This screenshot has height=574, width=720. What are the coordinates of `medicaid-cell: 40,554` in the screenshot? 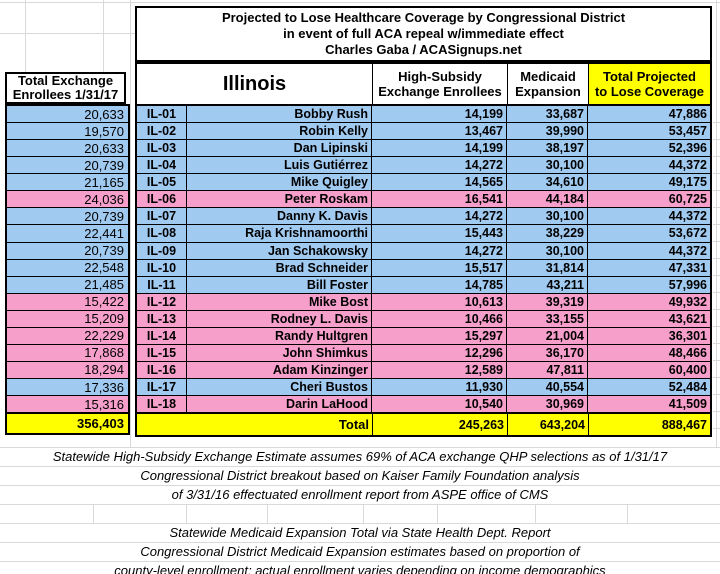 It's located at (547, 387).